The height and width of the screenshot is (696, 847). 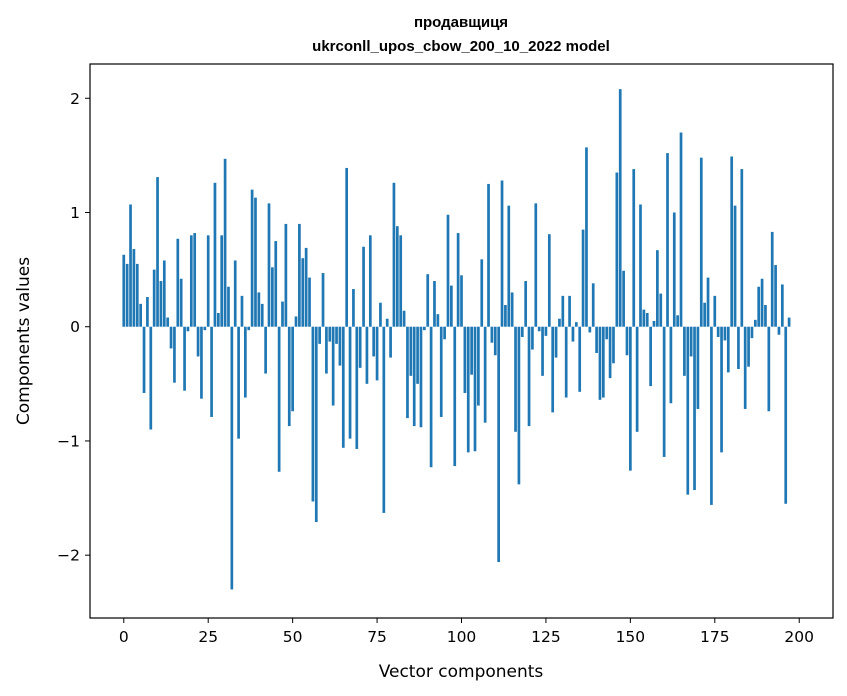 I want to click on y-tick-label: 1, so click(x=75, y=213).